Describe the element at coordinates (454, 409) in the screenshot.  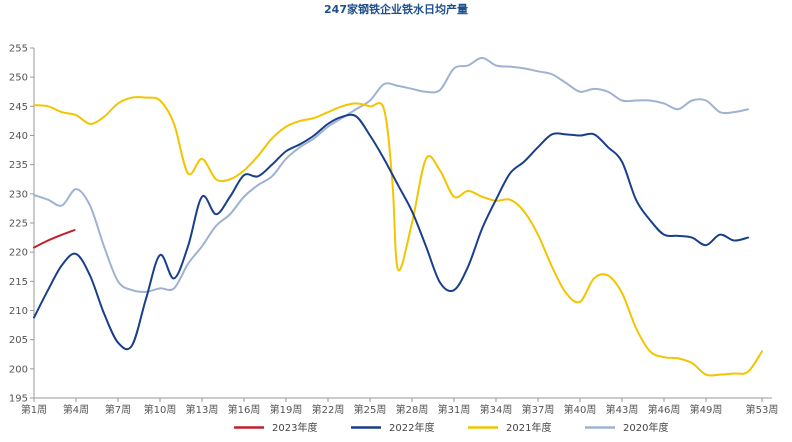
I see `x-tick-label: 第31周` at that location.